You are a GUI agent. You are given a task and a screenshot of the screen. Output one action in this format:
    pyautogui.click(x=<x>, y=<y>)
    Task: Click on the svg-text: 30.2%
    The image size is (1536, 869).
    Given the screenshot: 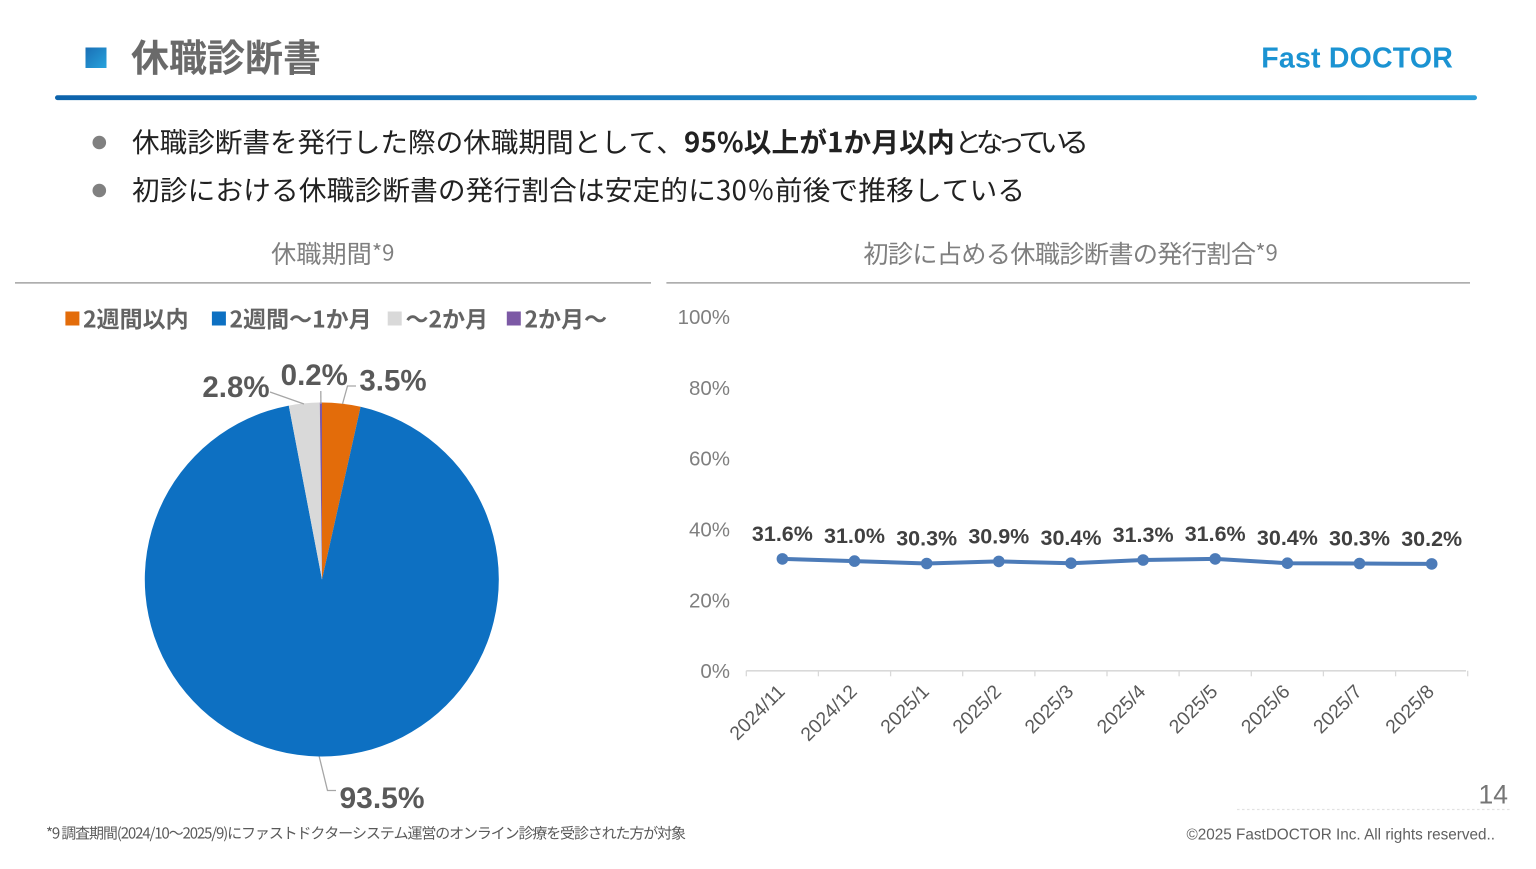 What is the action you would take?
    pyautogui.click(x=1431, y=539)
    